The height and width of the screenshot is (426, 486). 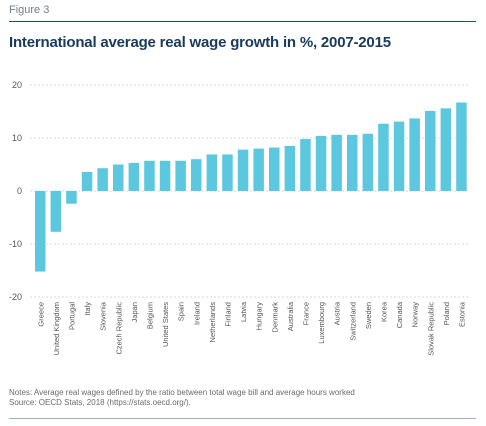 What do you see at coordinates (165, 324) in the screenshot?
I see `x-tick-label: United States` at bounding box center [165, 324].